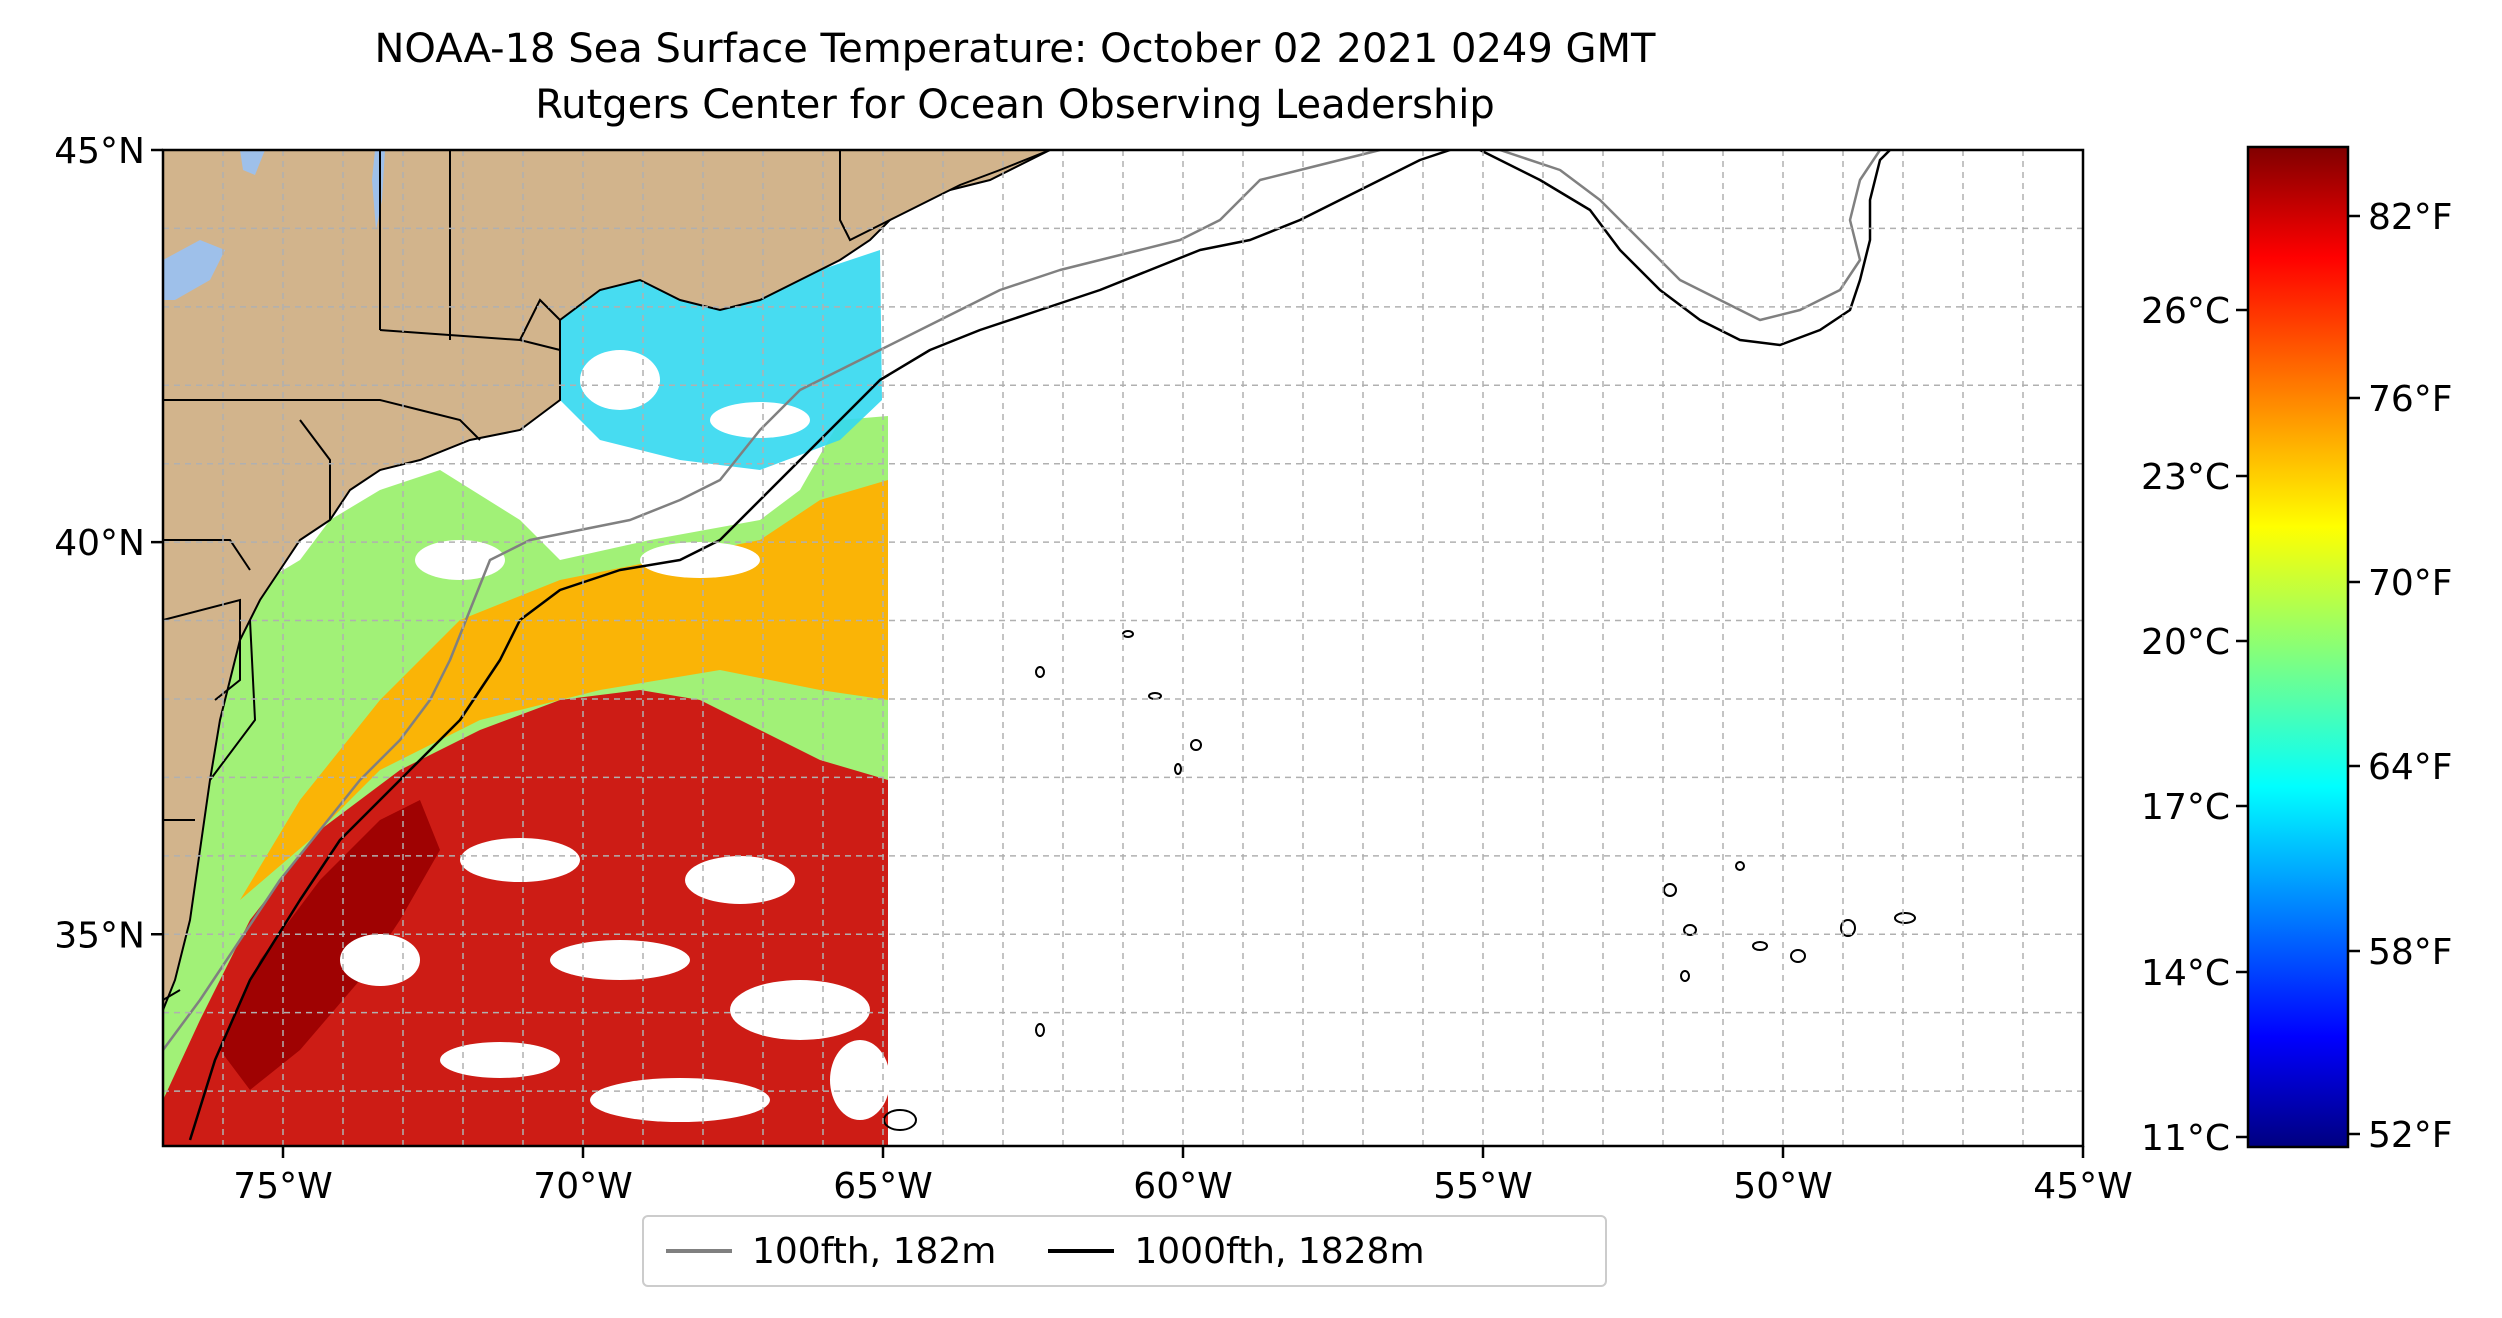 Image resolution: width=2502 pixels, height=1318 pixels. Describe the element at coordinates (99, 543) in the screenshot. I see `y-tick-label: 40°N` at that location.